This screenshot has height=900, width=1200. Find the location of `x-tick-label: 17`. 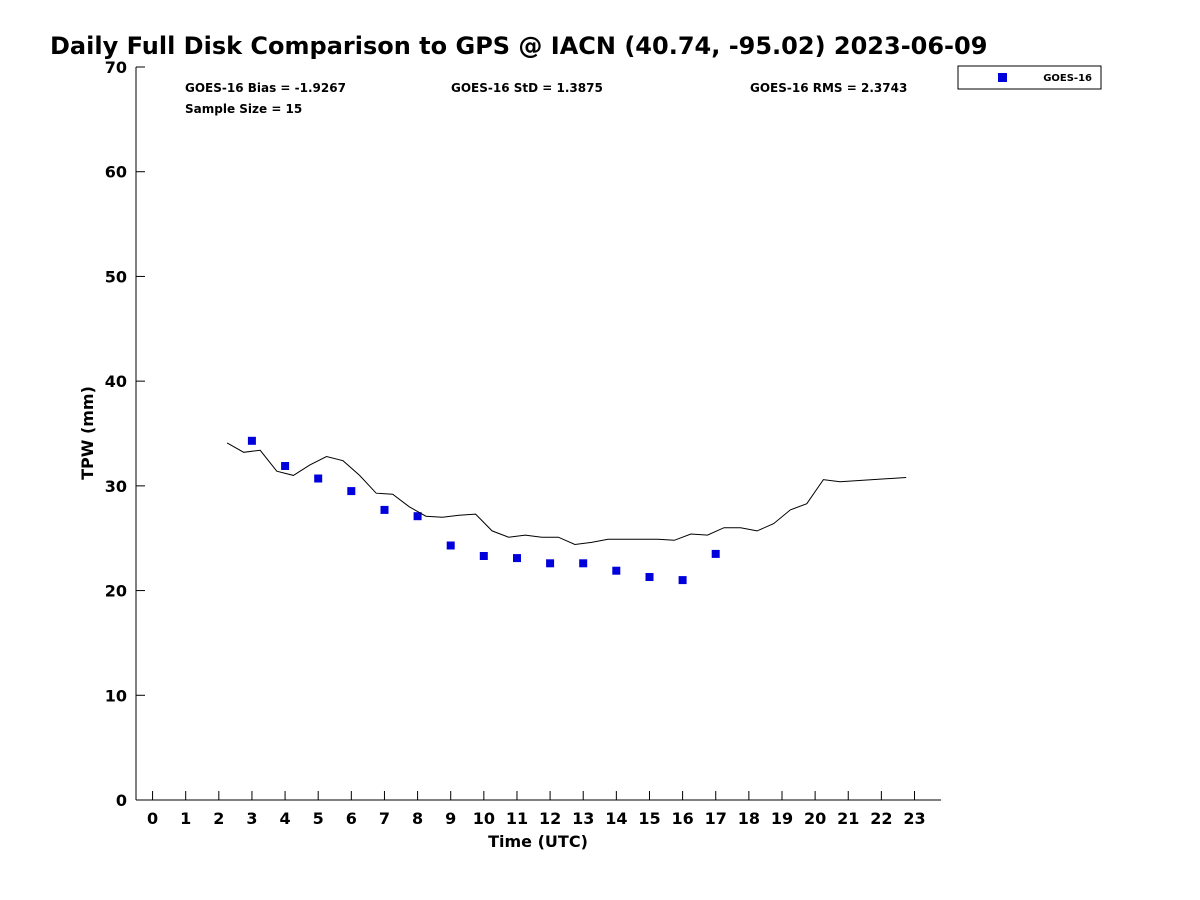

x-tick-label: 17 is located at coordinates (716, 818).